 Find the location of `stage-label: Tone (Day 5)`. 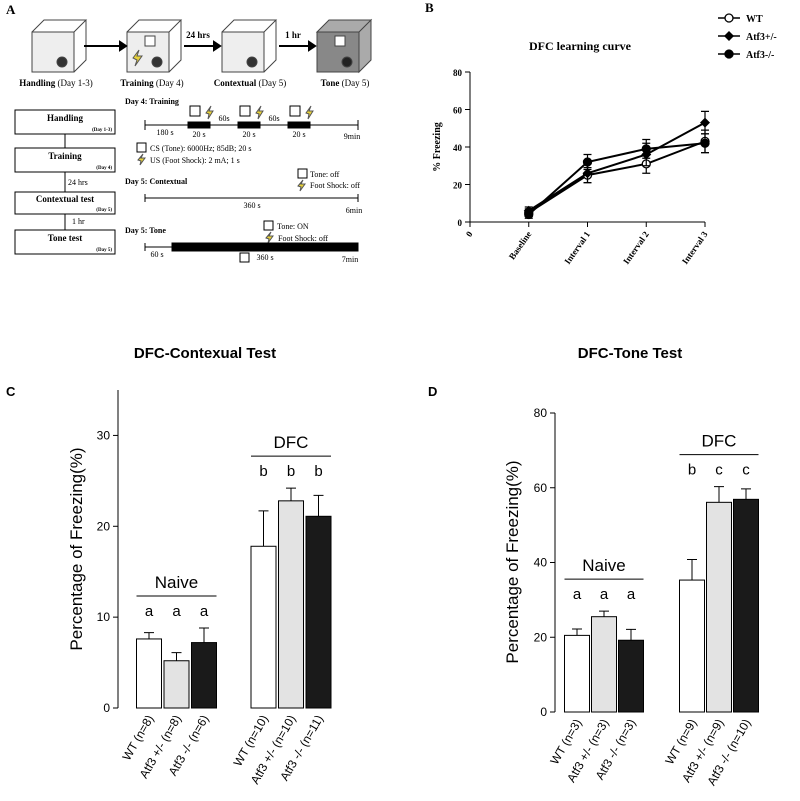

stage-label: Tone (Day 5) is located at coordinates (345, 83).